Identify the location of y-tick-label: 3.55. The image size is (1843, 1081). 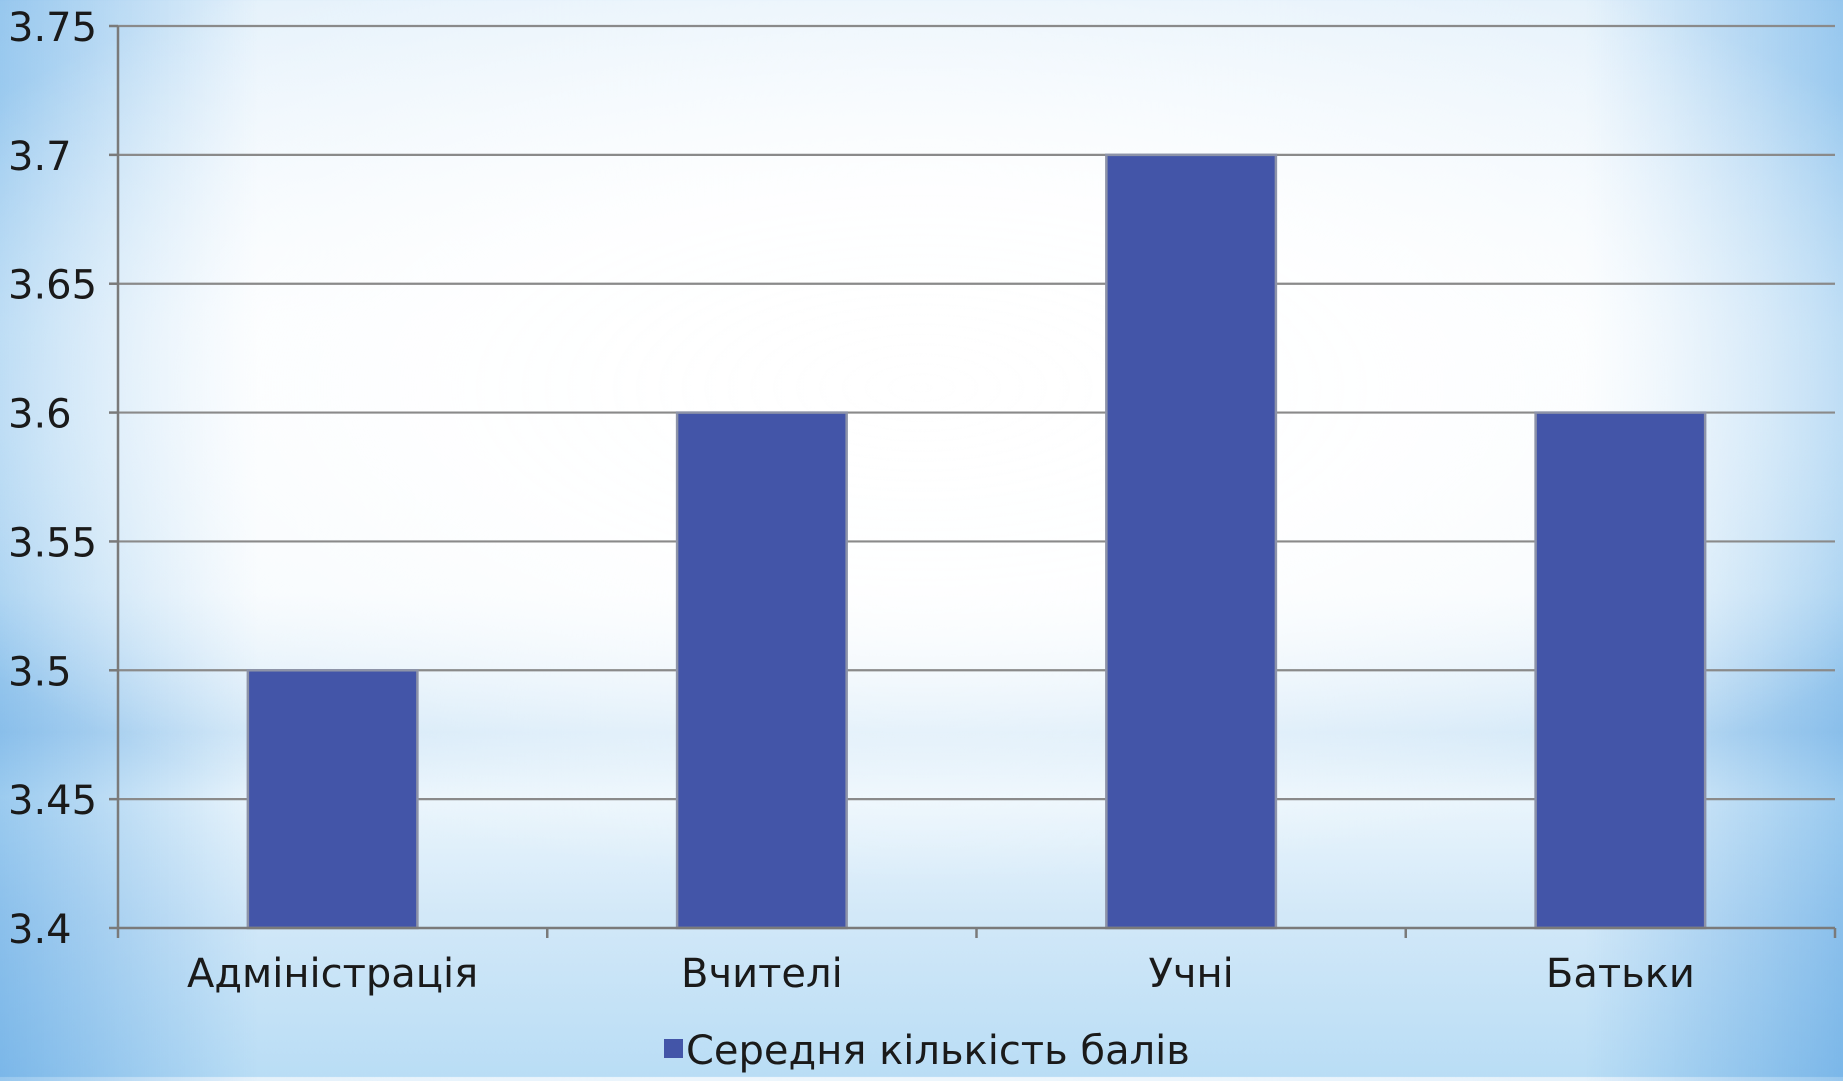
(52, 543).